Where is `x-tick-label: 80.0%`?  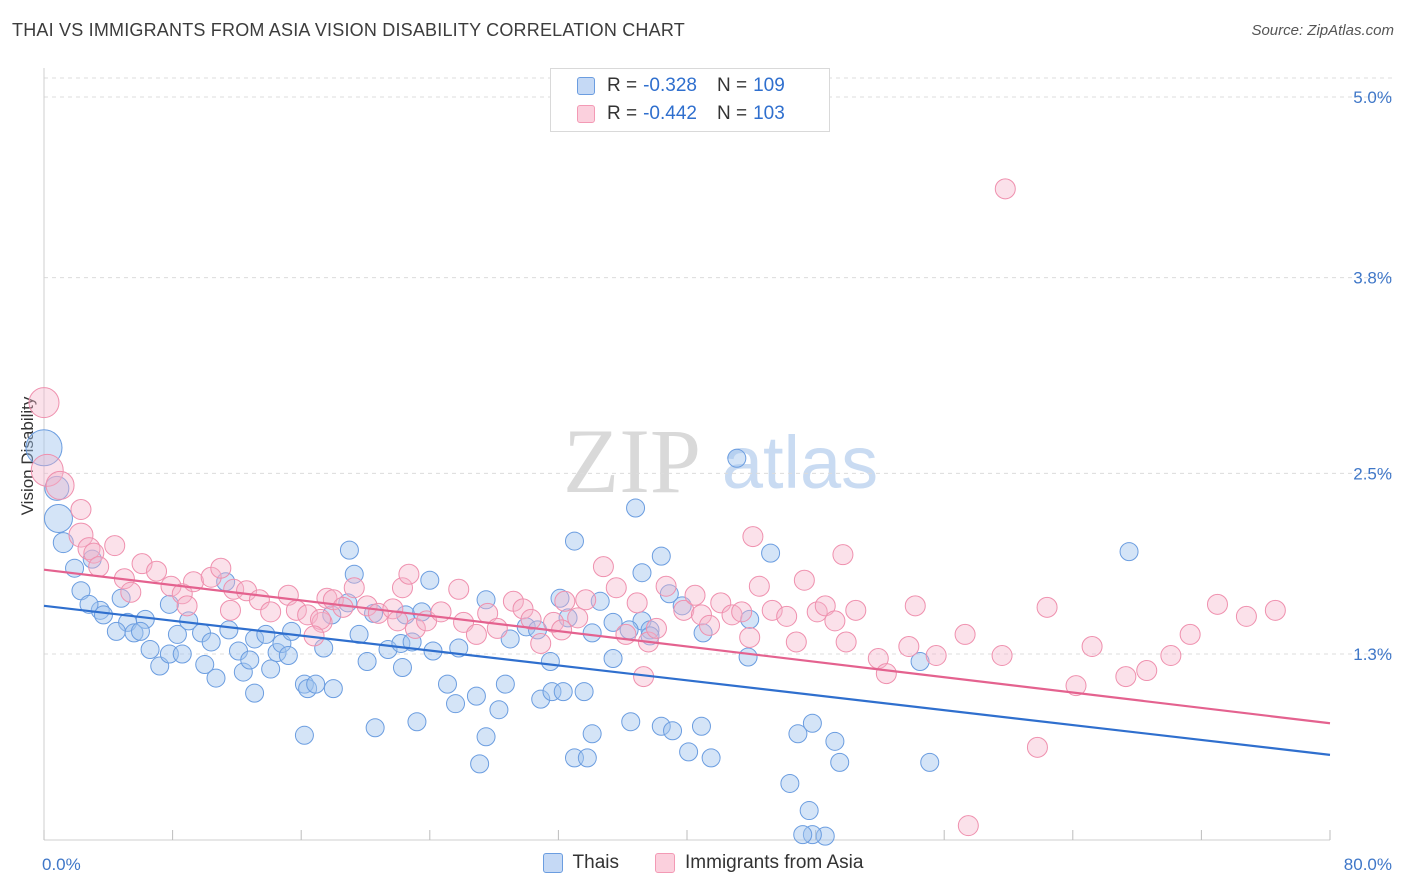
x-tick-label: 80.0% is located at coordinates (1368, 864).